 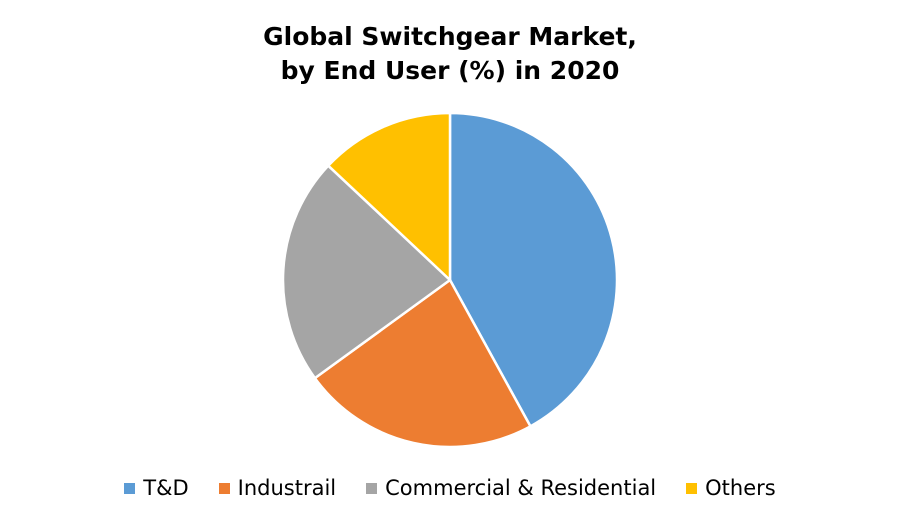 What do you see at coordinates (450, 36) in the screenshot?
I see `chart-title: Global Switchgear Market,` at bounding box center [450, 36].